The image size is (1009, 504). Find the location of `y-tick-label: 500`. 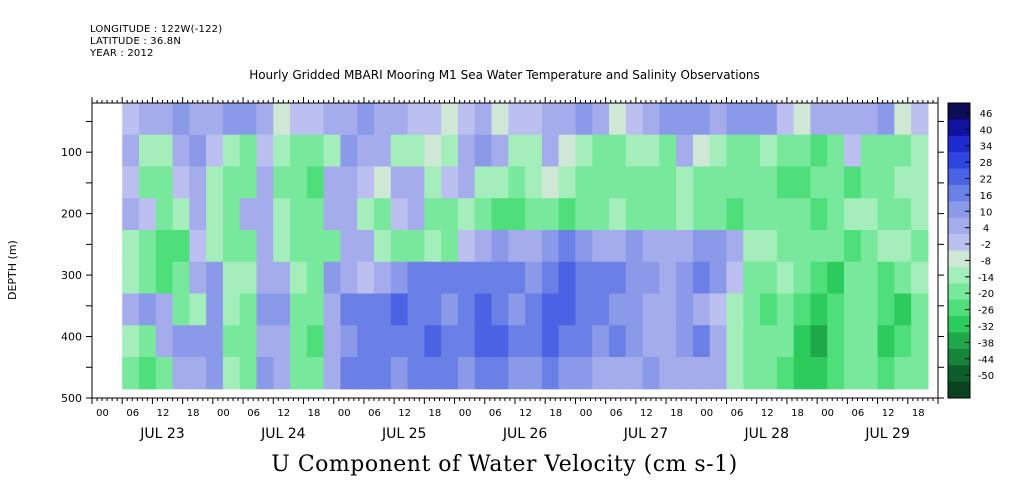

y-tick-label: 500 is located at coordinates (71, 398).